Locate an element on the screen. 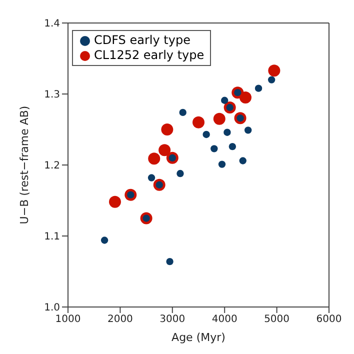  x-tick-label: 6000 is located at coordinates (329, 320).